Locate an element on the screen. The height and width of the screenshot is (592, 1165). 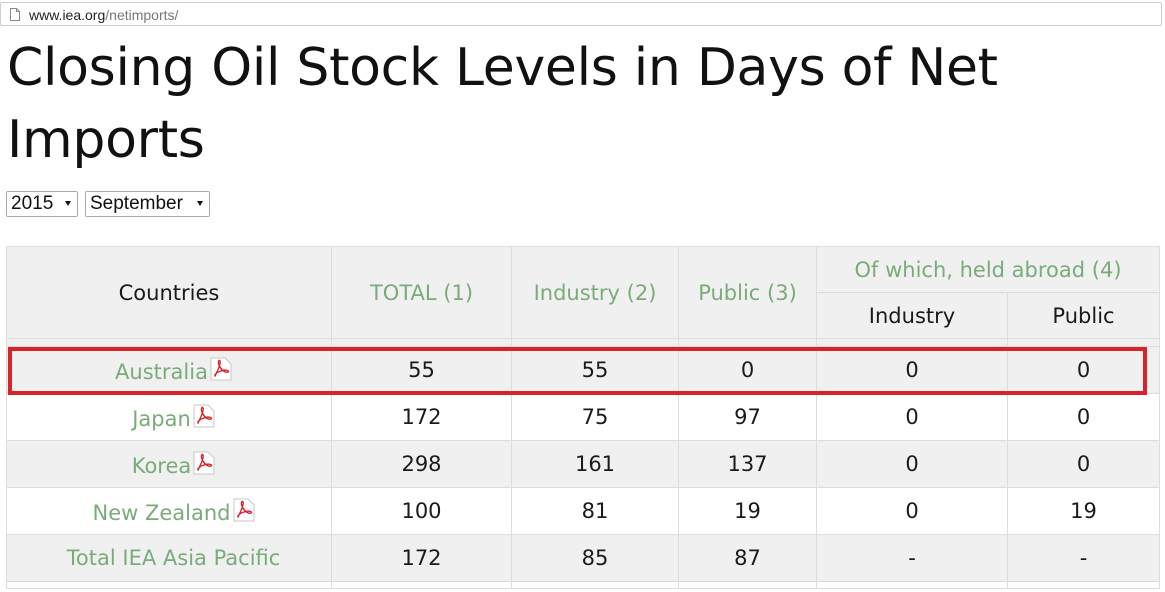
table-row: Japan 172 75 97 0 0 is located at coordinates (583, 417).